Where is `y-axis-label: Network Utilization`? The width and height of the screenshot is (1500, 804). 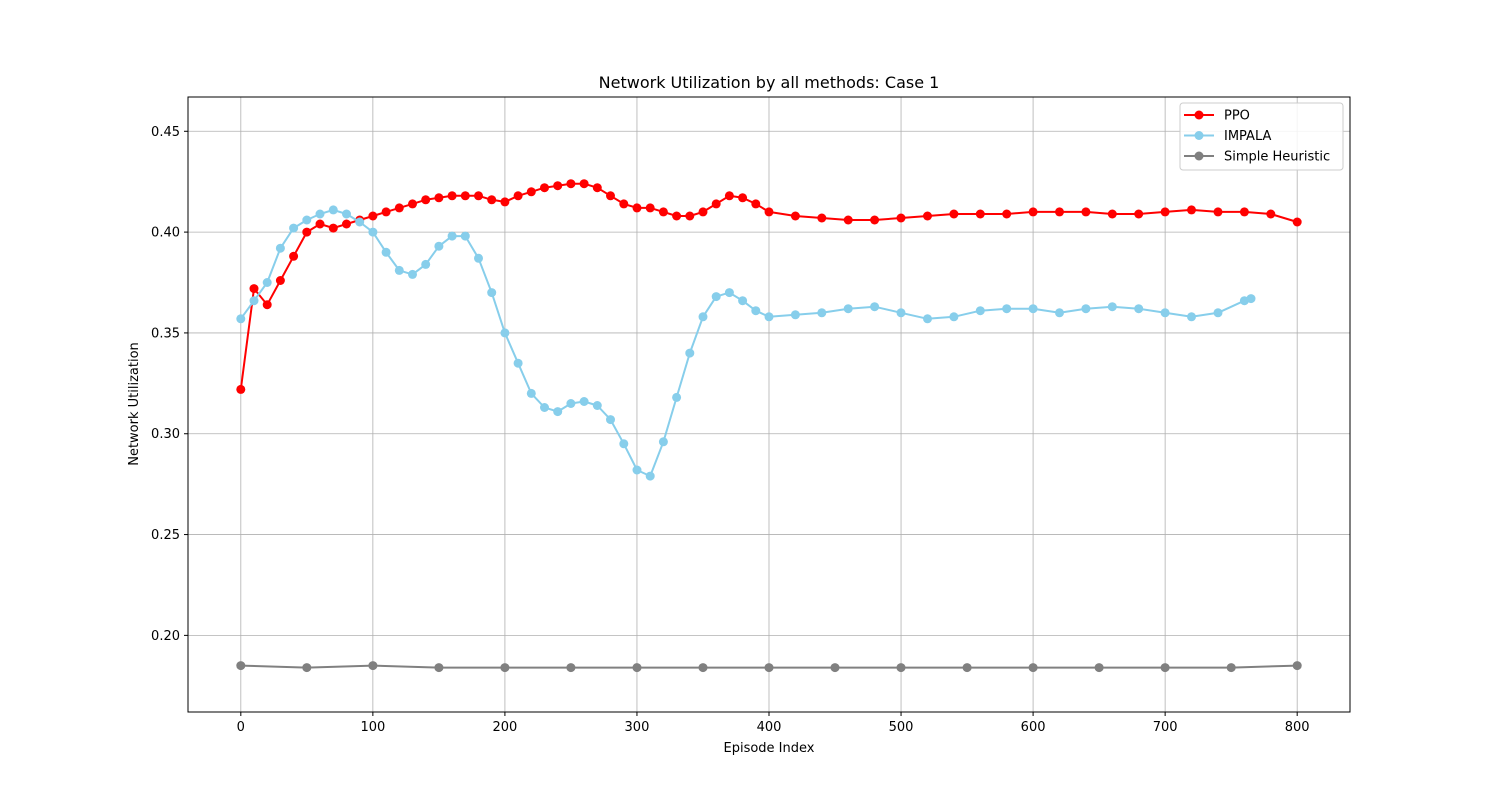 y-axis-label: Network Utilization is located at coordinates (134, 404).